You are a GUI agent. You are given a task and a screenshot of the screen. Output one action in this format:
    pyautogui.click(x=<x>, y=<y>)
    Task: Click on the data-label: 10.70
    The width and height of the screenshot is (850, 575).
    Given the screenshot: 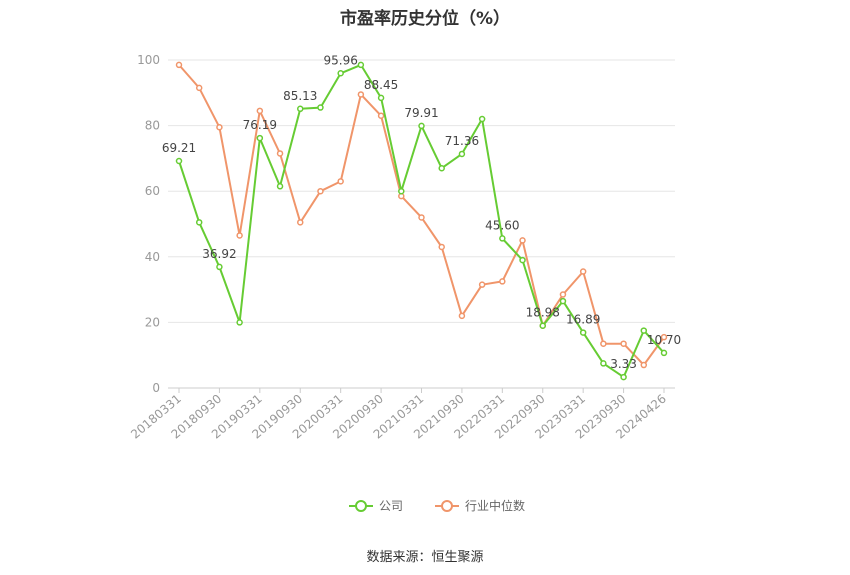 What is the action you would take?
    pyautogui.click(x=664, y=340)
    